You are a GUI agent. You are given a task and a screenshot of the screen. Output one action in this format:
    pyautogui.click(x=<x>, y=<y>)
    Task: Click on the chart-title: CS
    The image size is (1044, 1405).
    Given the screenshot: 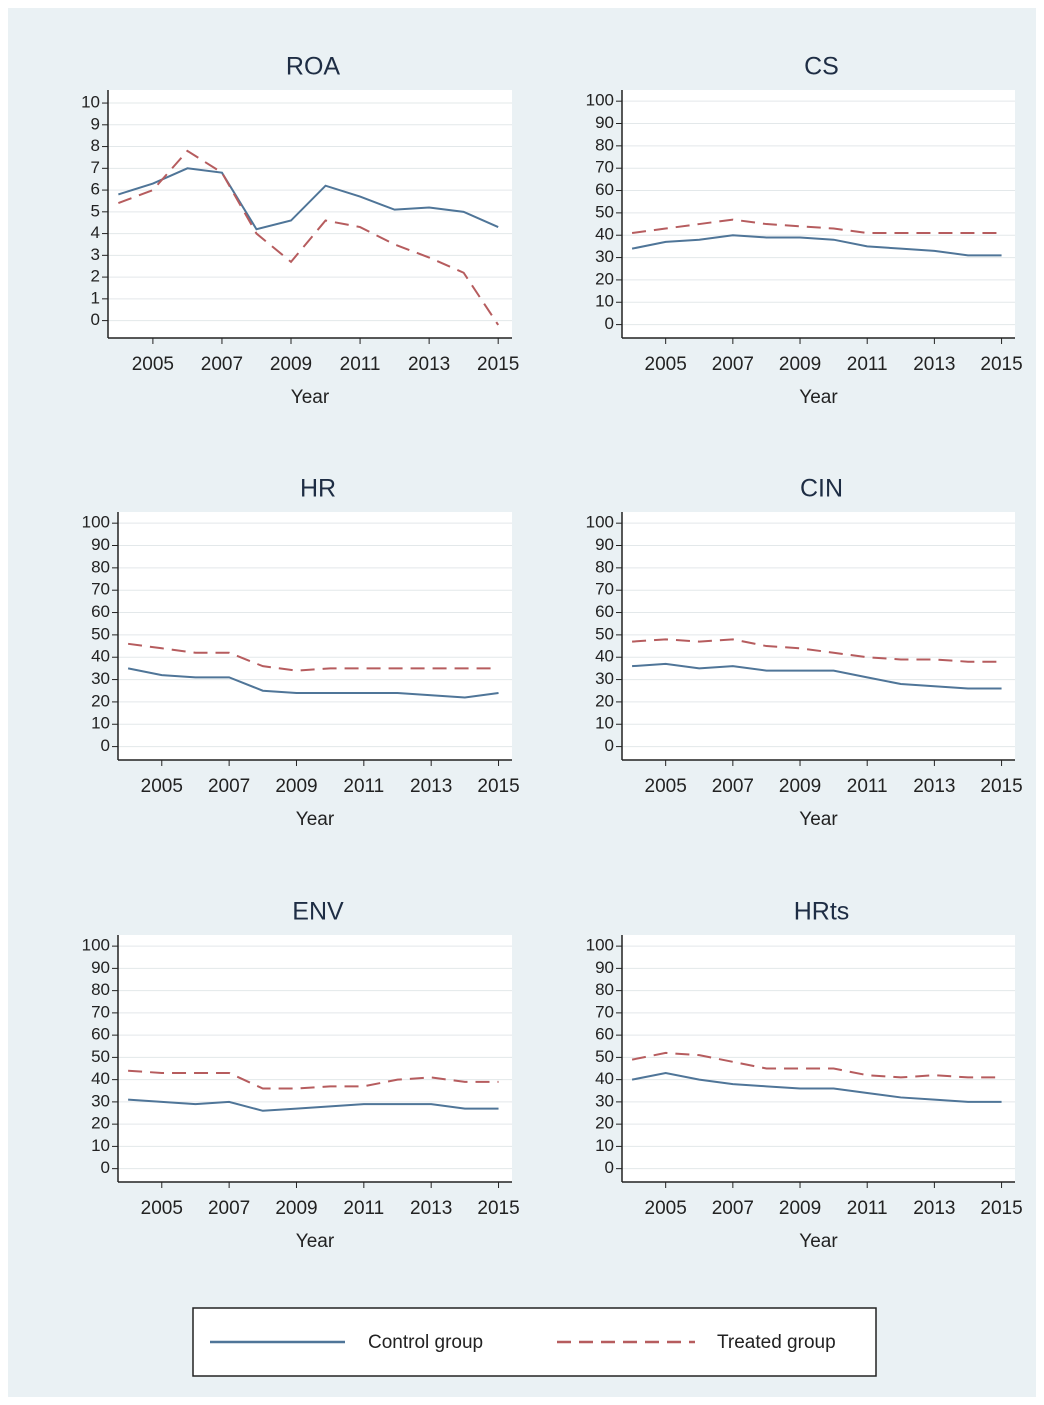 What is the action you would take?
    pyautogui.click(x=821, y=67)
    